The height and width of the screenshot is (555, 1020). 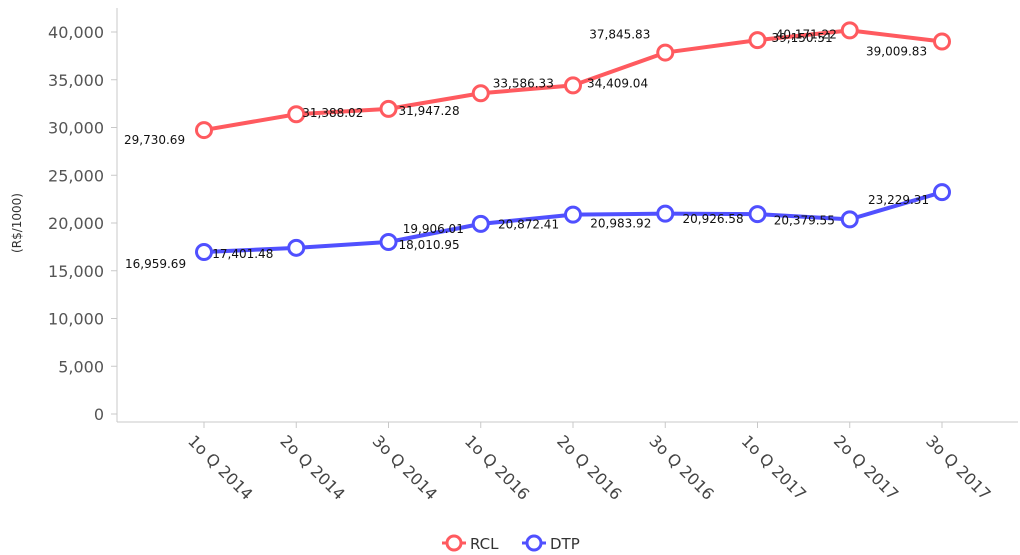 I want to click on legend-item-dtp: DTP, so click(x=551, y=543).